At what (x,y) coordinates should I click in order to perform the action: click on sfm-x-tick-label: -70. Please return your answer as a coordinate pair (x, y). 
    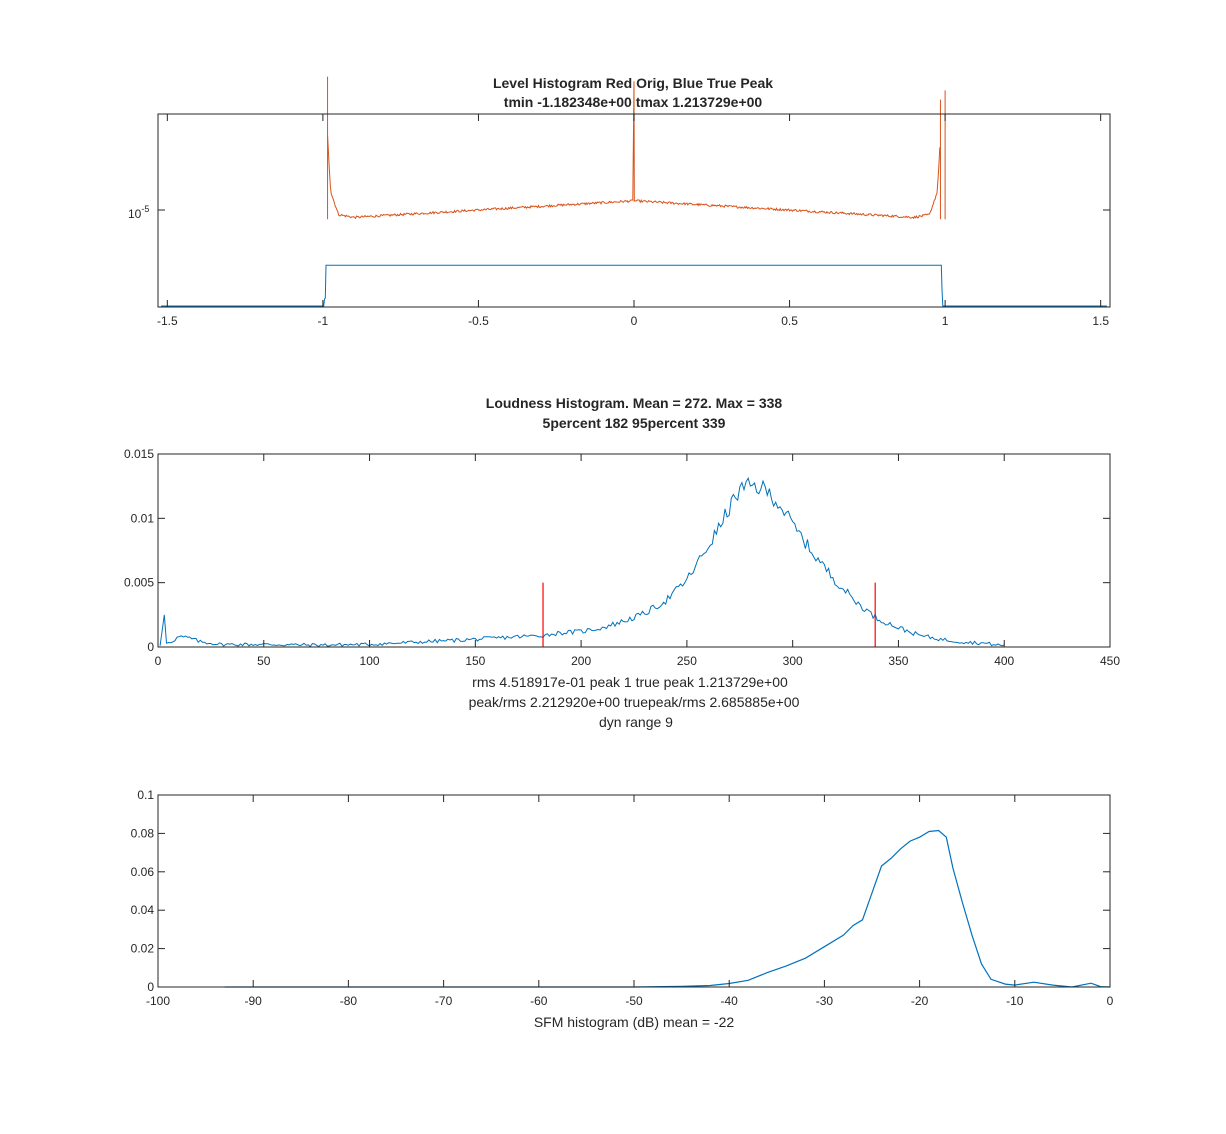
    Looking at the image, I should click on (444, 1001).